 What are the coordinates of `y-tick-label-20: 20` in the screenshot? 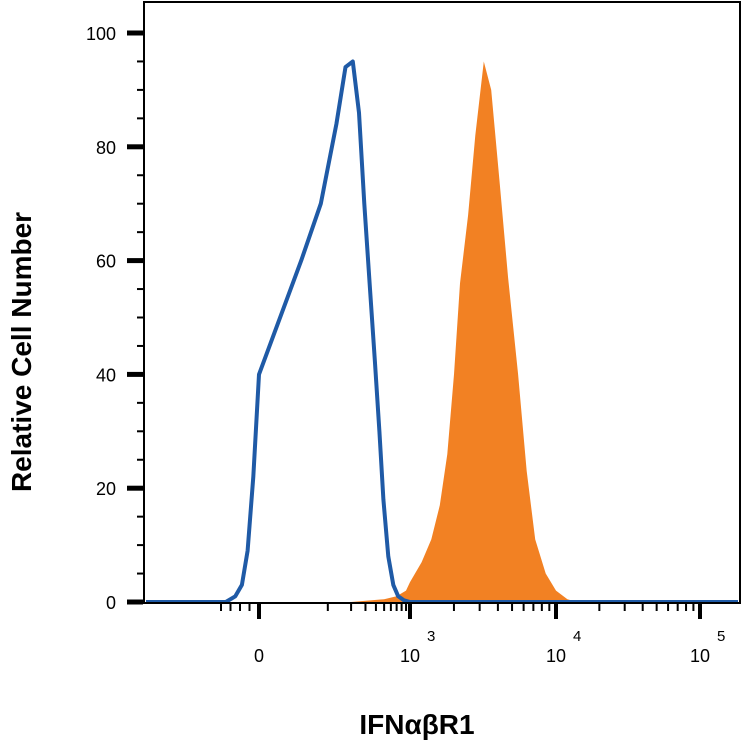 It's located at (106, 489).